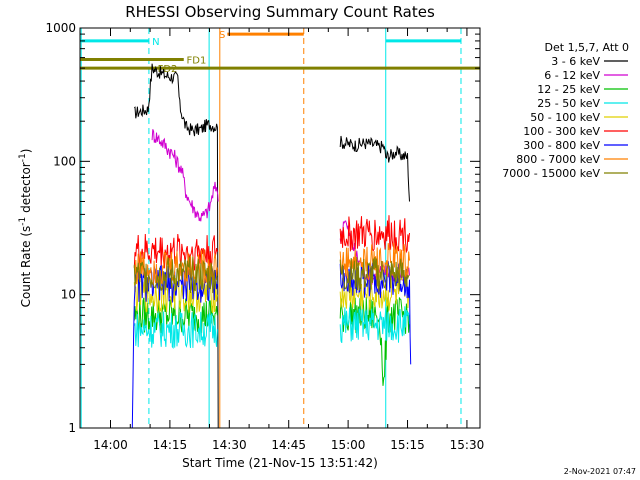  I want to click on y-tick-label: 10, so click(68, 295).